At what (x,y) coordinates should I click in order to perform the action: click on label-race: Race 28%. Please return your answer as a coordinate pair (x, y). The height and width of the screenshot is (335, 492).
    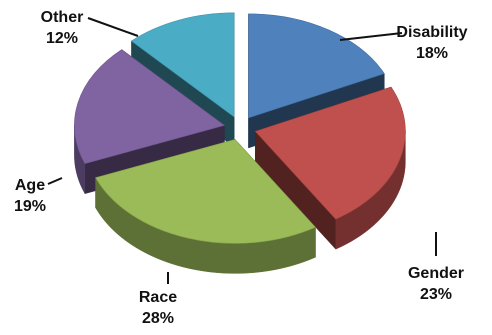
    Looking at the image, I should click on (158, 299).